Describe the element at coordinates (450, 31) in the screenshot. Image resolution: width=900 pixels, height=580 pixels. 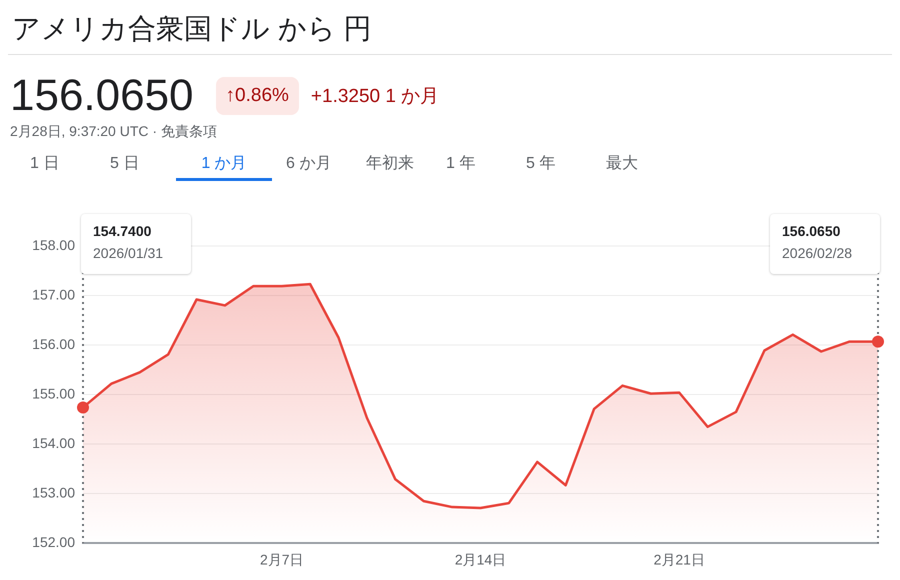
I see `chart-title: アメリカ合衆国ドル から 円` at that location.